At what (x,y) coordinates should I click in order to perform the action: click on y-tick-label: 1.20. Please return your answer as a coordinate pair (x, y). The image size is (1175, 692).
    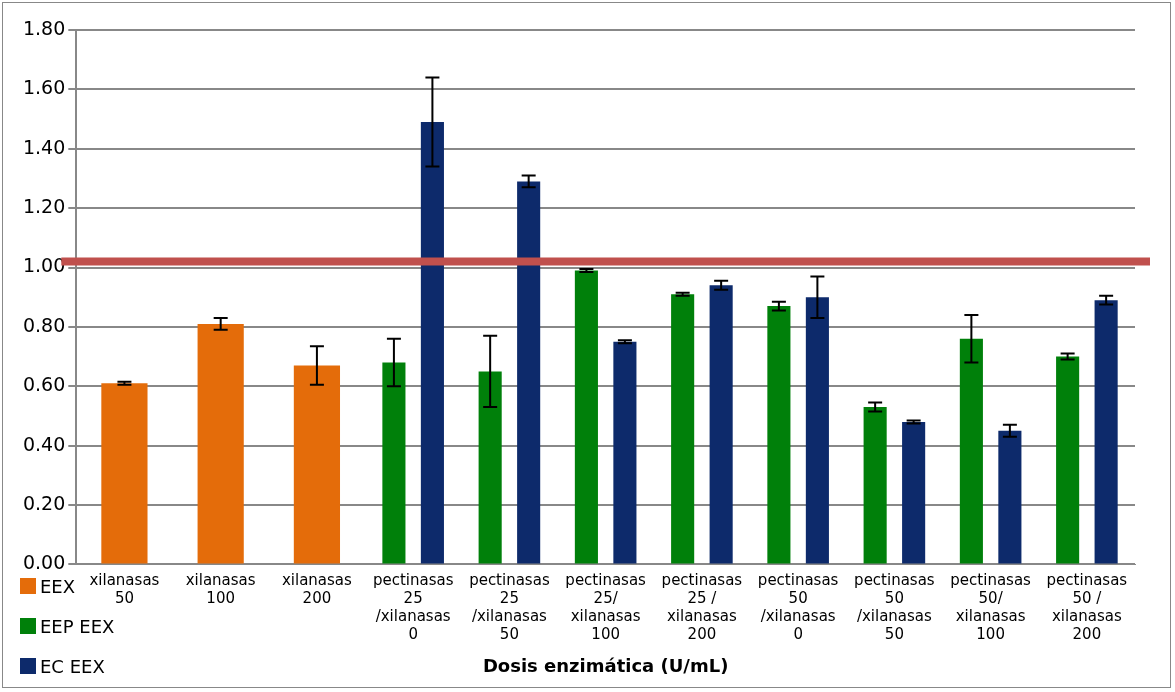
    Looking at the image, I should click on (44, 206).